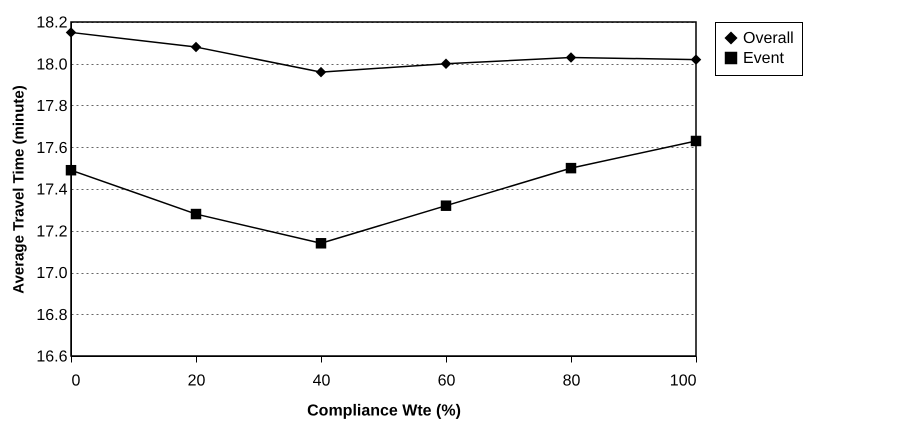 This screenshot has width=914, height=441. What do you see at coordinates (321, 381) in the screenshot?
I see `x-tick-label: 40` at bounding box center [321, 381].